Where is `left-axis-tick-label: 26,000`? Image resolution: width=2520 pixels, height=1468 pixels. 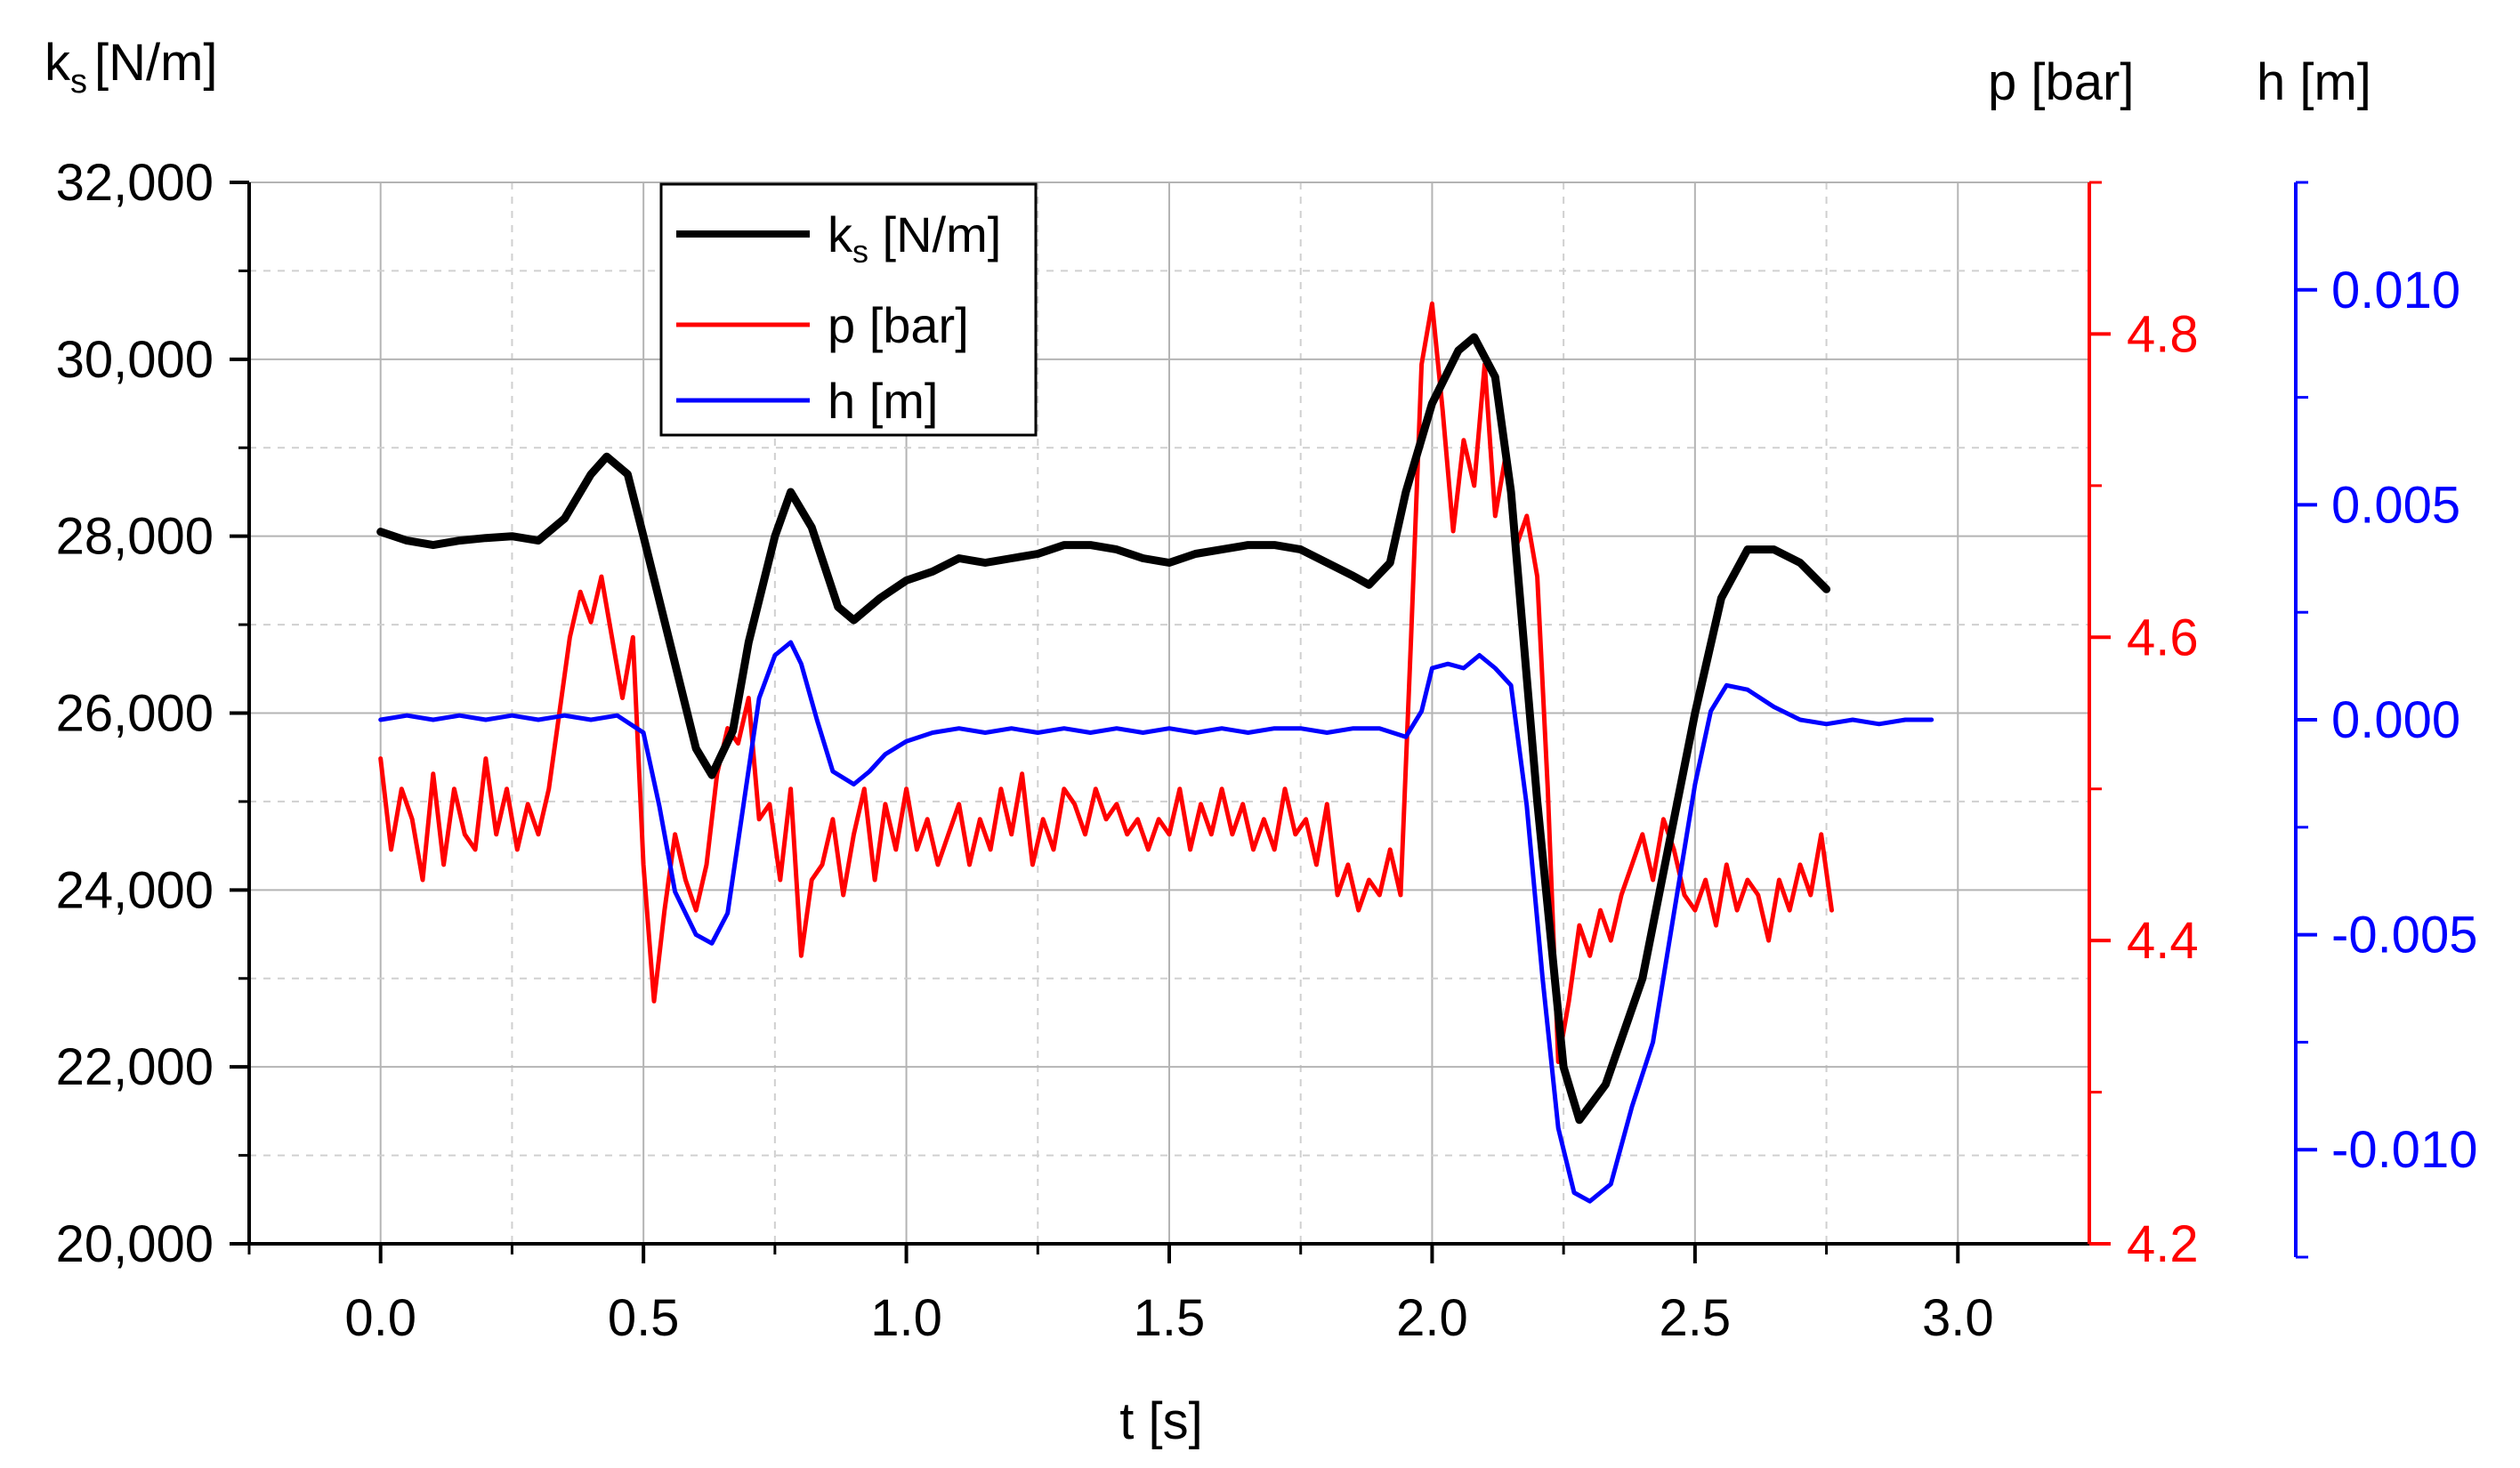
left-axis-tick-label: 26,000 is located at coordinates (135, 714).